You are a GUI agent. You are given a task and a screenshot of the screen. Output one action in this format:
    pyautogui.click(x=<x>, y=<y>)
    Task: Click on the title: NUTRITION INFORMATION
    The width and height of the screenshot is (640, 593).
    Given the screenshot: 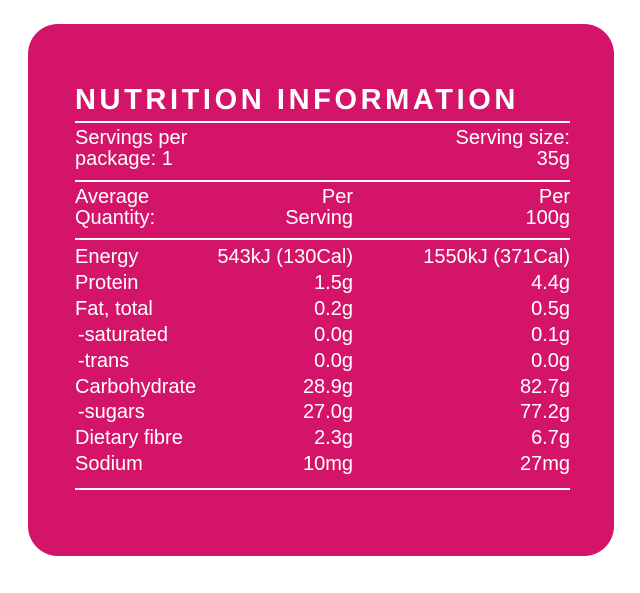 What is the action you would take?
    pyautogui.click(x=297, y=100)
    